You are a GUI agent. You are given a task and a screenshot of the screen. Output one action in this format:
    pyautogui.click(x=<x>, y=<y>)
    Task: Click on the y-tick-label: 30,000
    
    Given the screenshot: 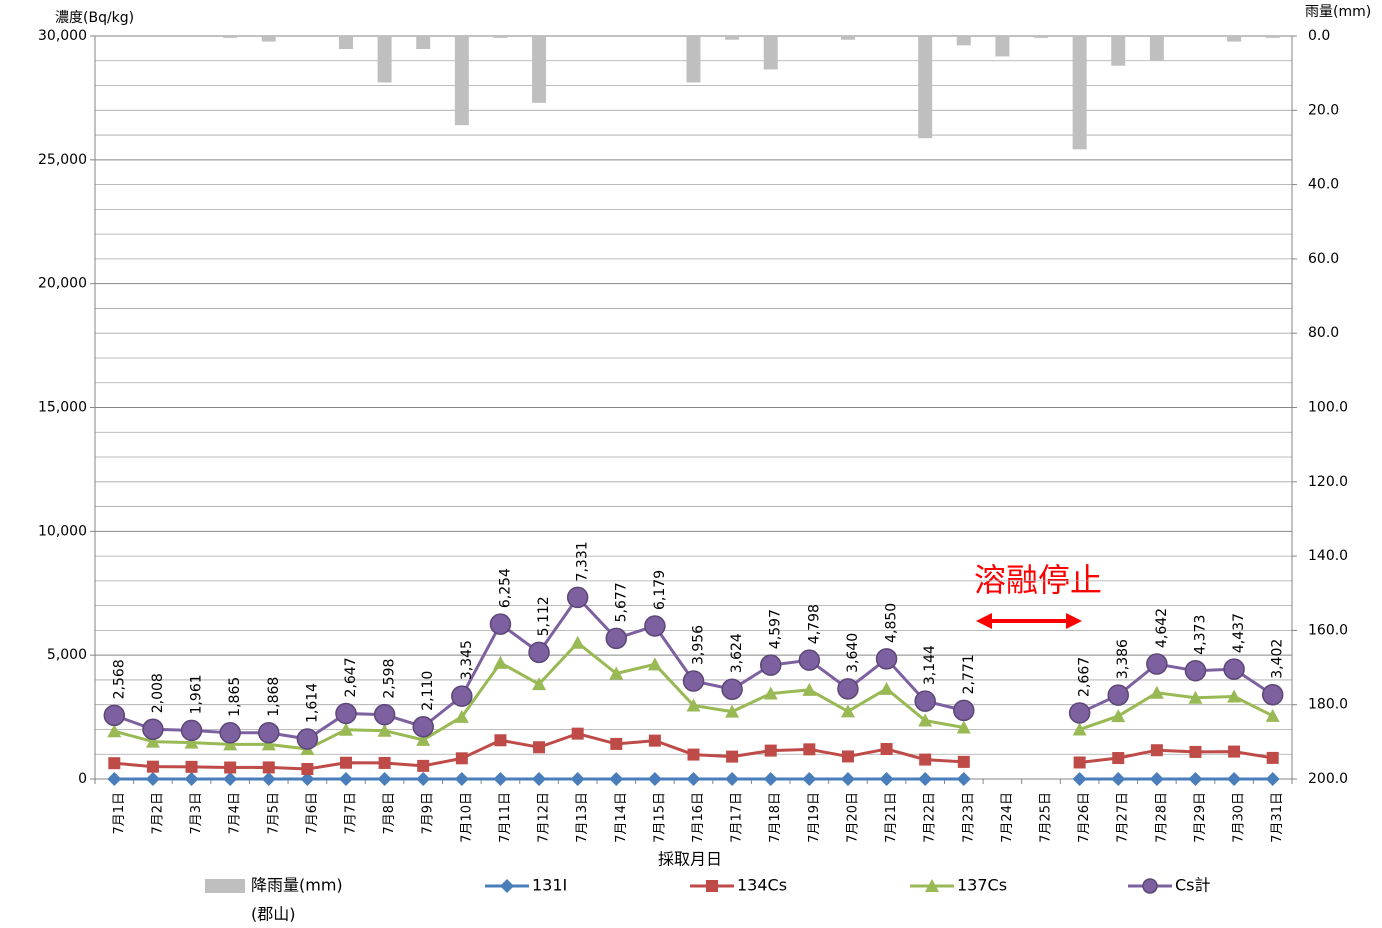 What is the action you would take?
    pyautogui.click(x=62, y=36)
    